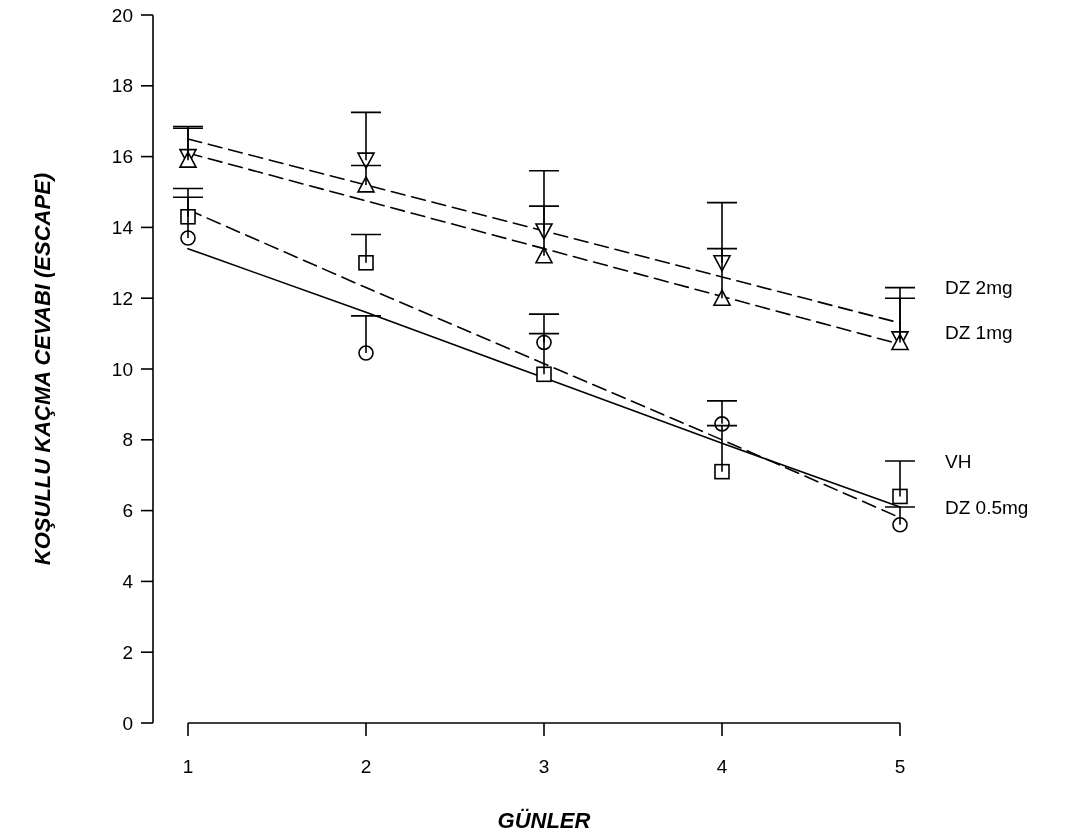 The width and height of the screenshot is (1081, 840). What do you see at coordinates (979, 288) in the screenshot?
I see `text: DZ 2mg` at bounding box center [979, 288].